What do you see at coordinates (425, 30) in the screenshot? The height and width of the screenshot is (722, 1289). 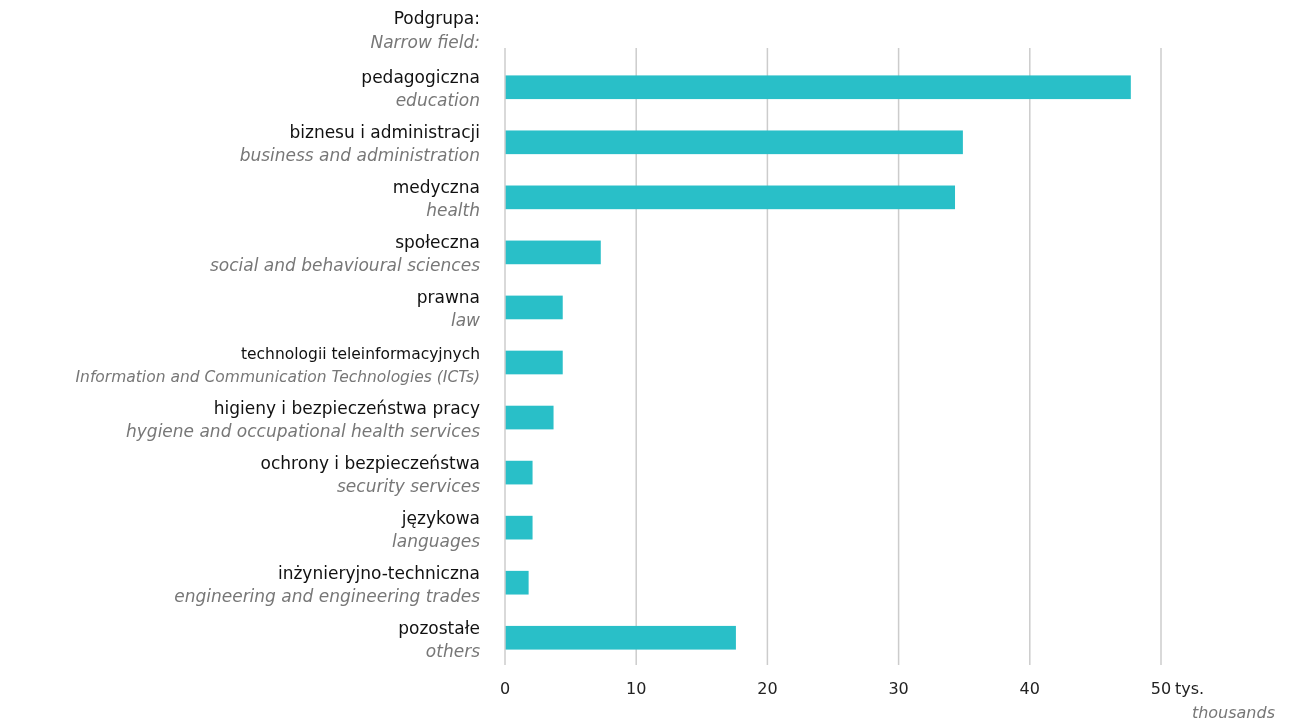 I see `y-axis-title: Podgrupa: Narrow field:` at bounding box center [425, 30].